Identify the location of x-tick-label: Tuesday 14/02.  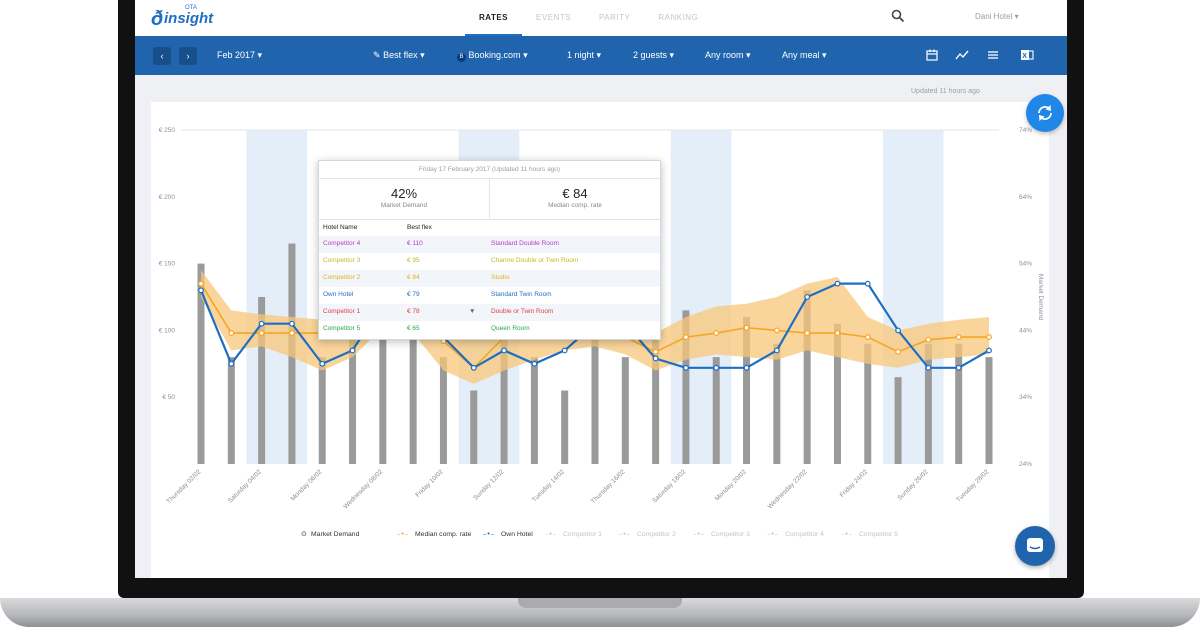
(548, 485).